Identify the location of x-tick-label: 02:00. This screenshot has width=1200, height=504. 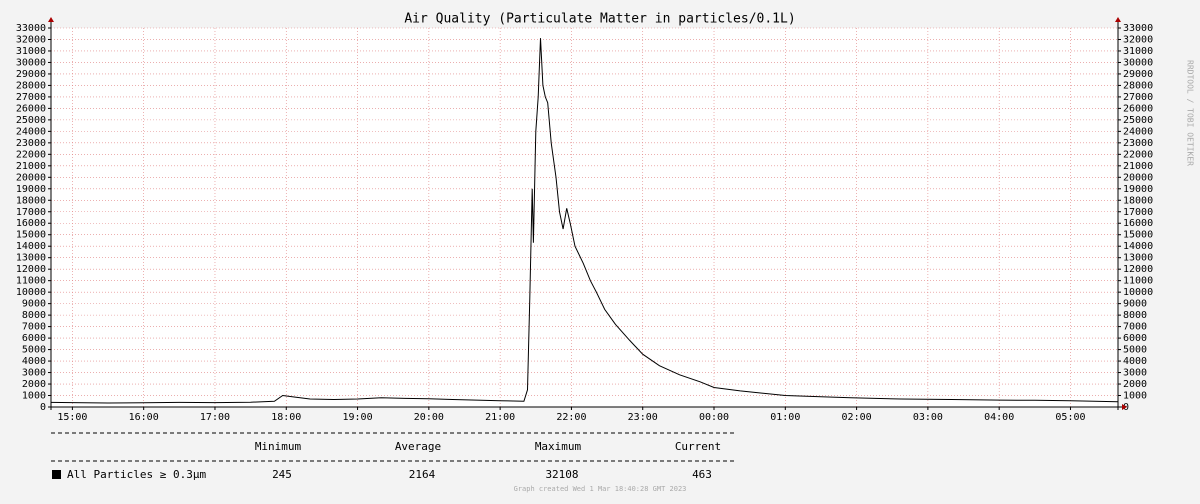
(857, 417).